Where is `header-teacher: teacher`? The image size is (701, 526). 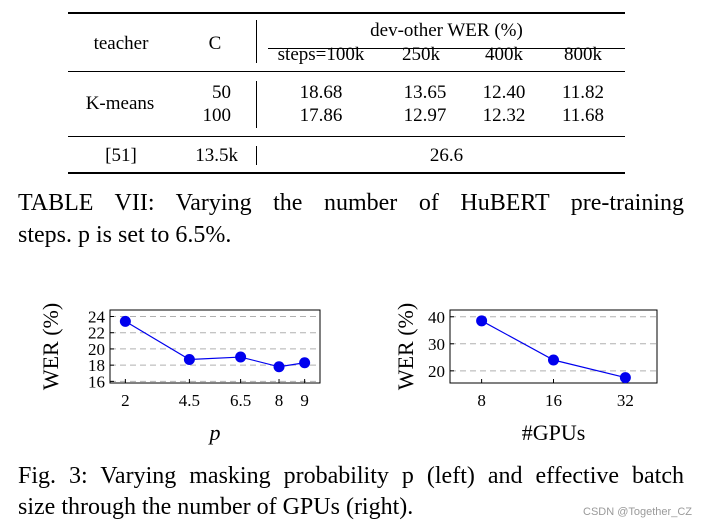 header-teacher: teacher is located at coordinates (121, 43).